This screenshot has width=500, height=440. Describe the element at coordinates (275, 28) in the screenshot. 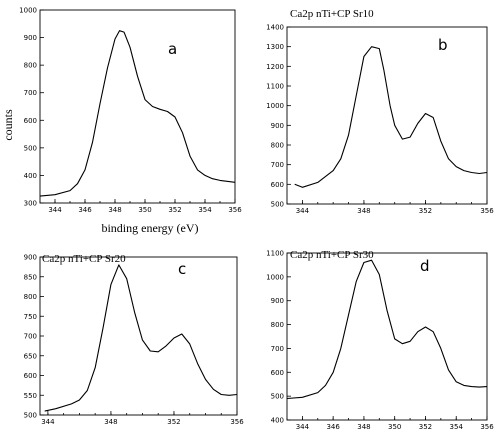

I see `y-tick-label: 1400` at that location.